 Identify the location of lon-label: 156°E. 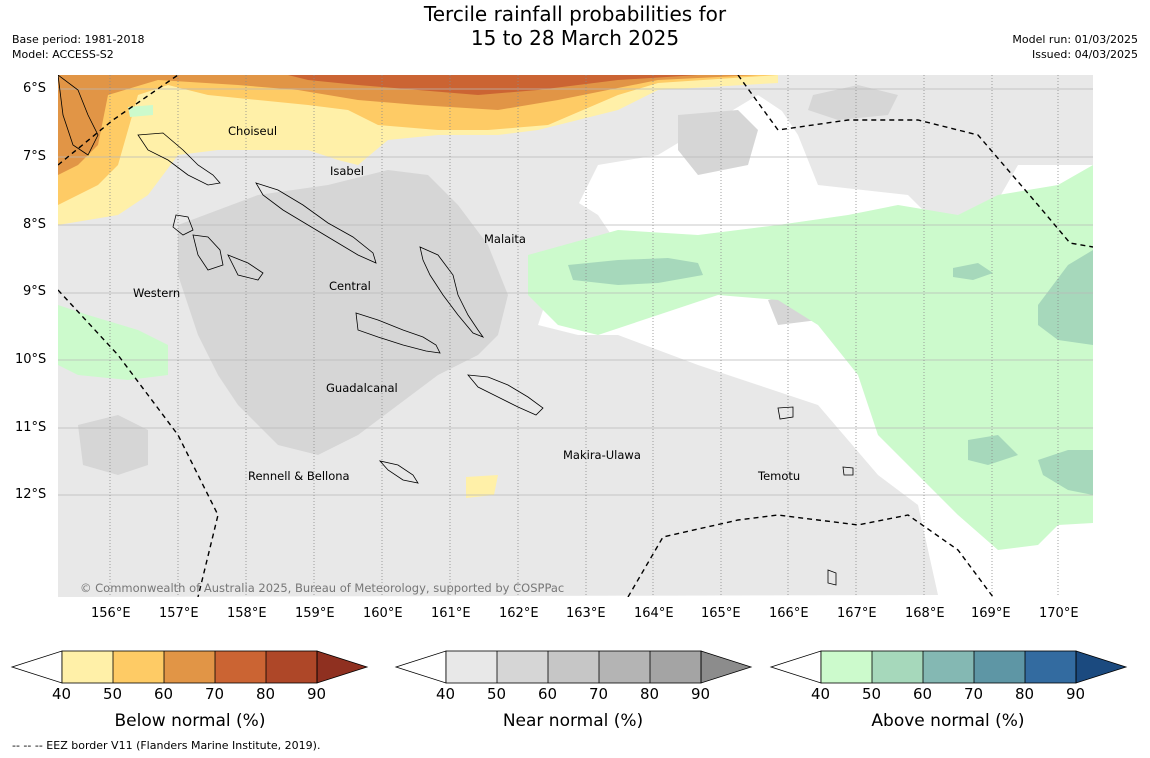
(111, 613).